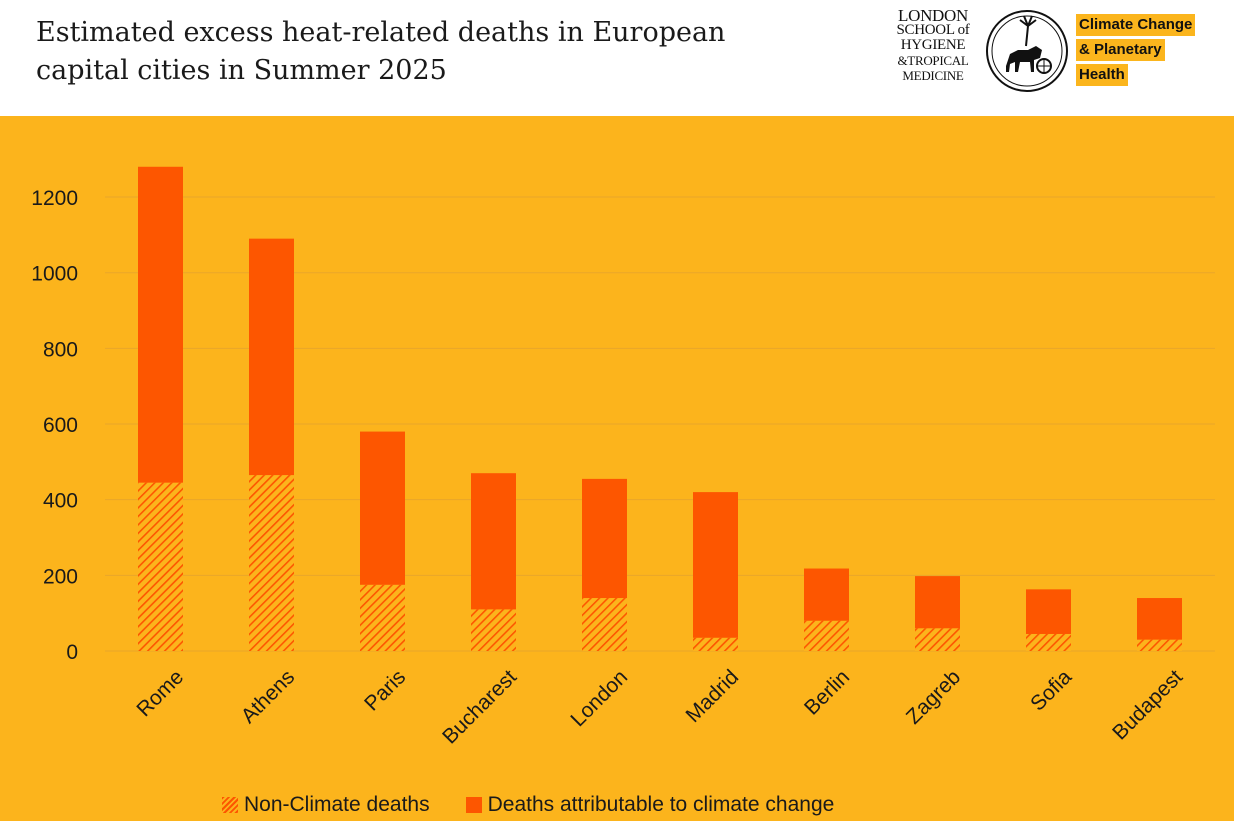  I want to click on y-tick-label: 1200, so click(54, 198).